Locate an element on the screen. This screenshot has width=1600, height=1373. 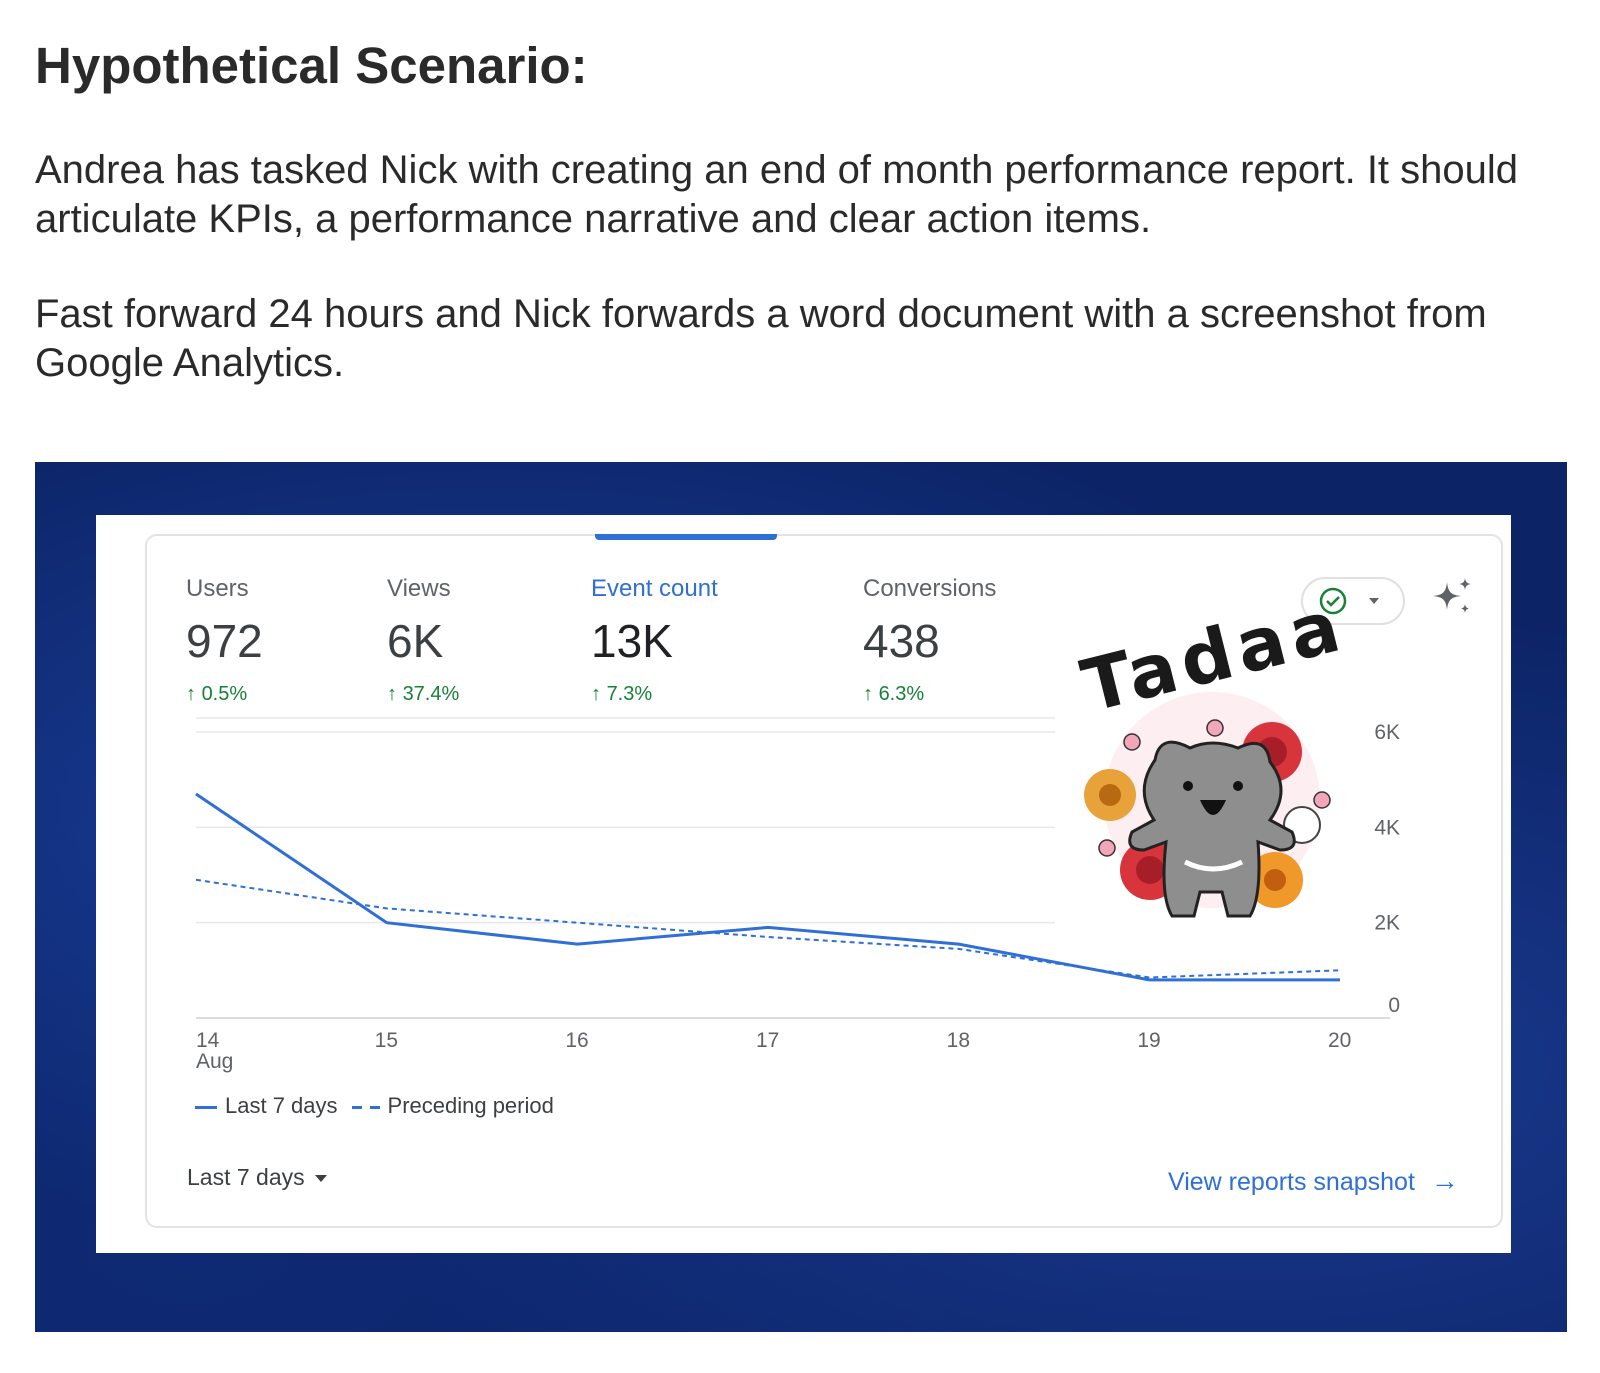
metric-conversions: Conversions 438 ↑ 6.3% is located at coordinates (929, 640).